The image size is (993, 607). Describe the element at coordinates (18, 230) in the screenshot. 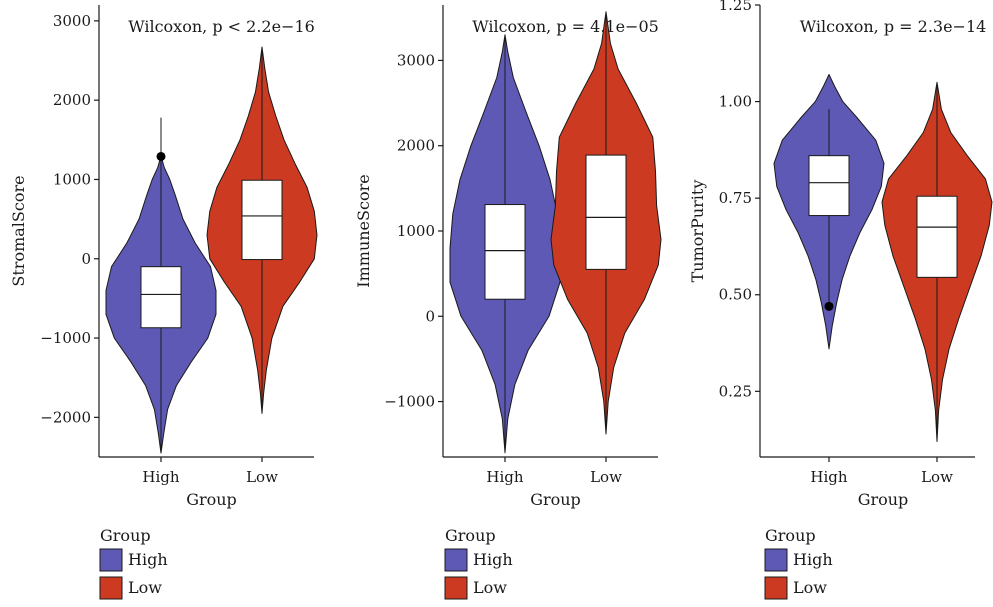

I see `y-axis-title: StromalScore` at that location.